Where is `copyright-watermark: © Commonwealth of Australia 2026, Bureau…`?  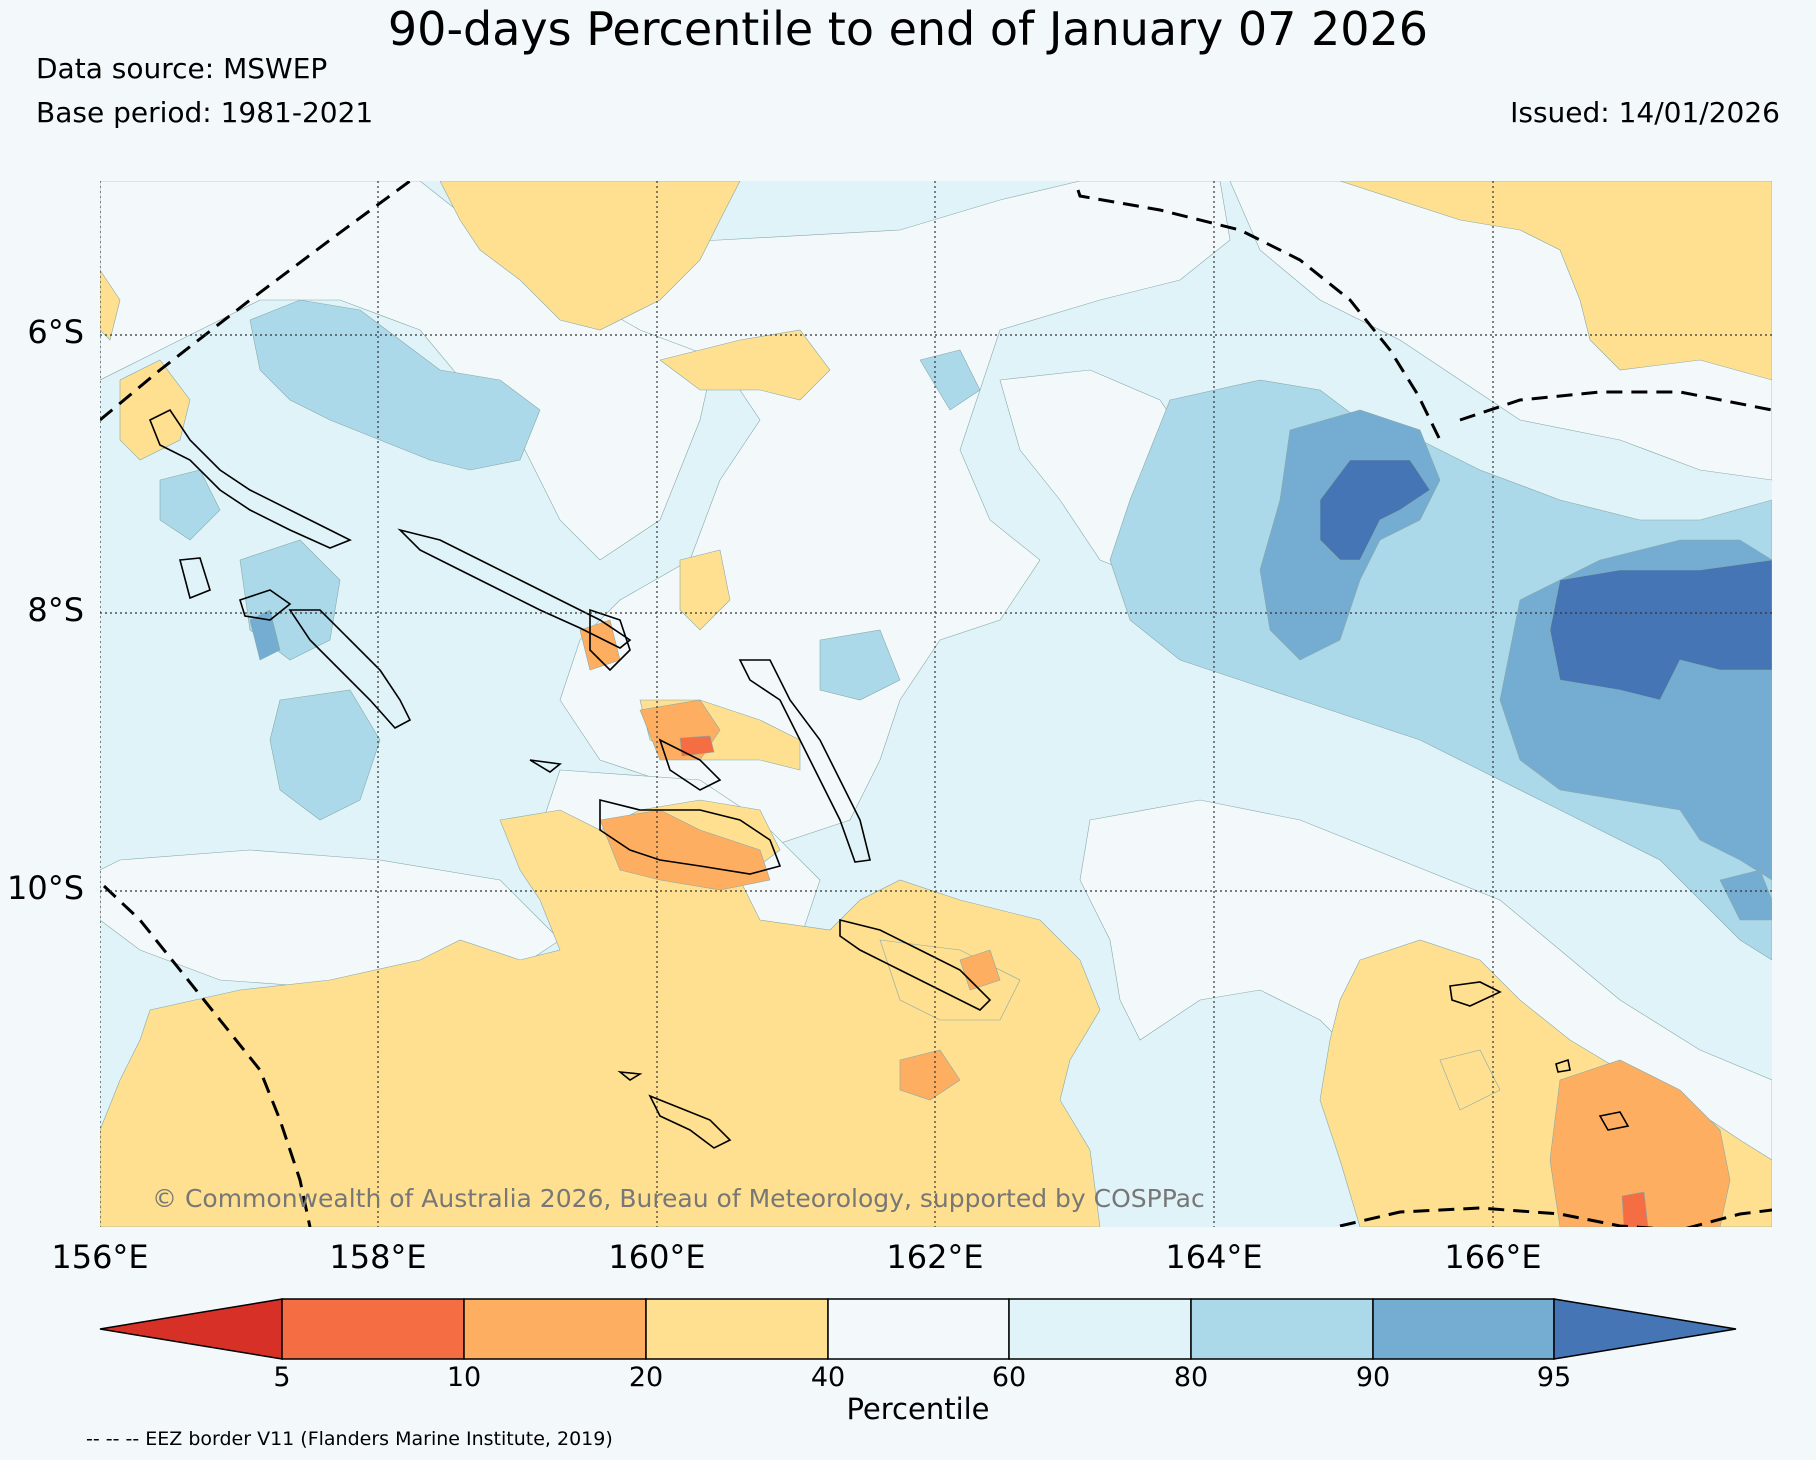 copyright-watermark: © Commonwealth of Australia 2026, Bureau… is located at coordinates (678, 1198).